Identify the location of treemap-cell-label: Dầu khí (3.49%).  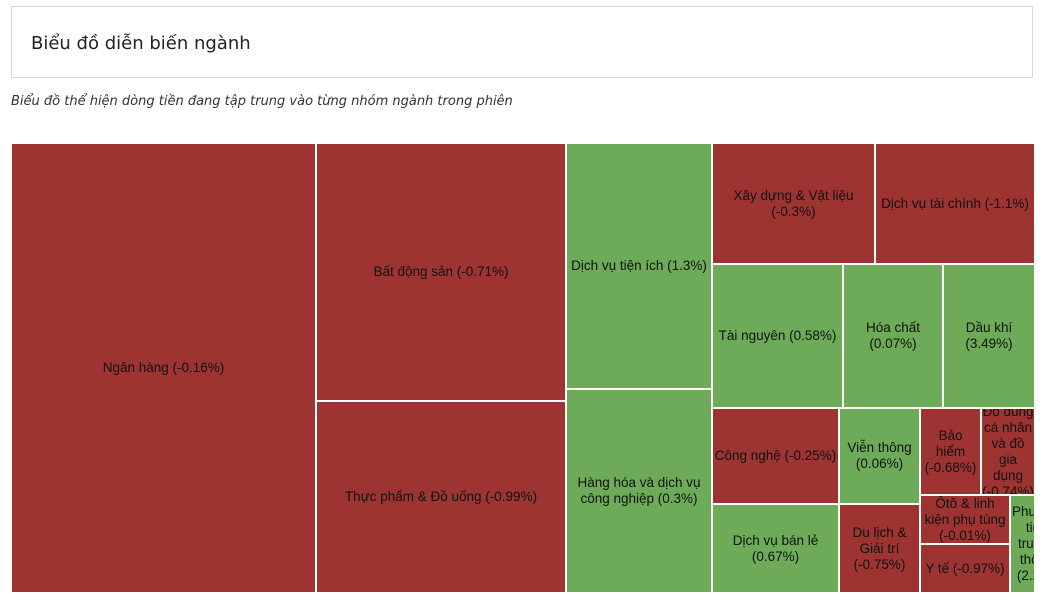
(989, 335).